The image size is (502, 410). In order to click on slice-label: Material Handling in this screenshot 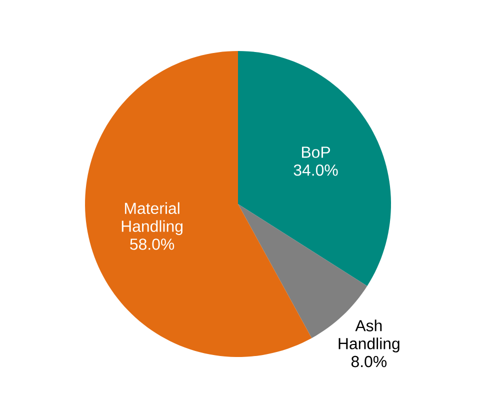, I will do `click(152, 219)`.